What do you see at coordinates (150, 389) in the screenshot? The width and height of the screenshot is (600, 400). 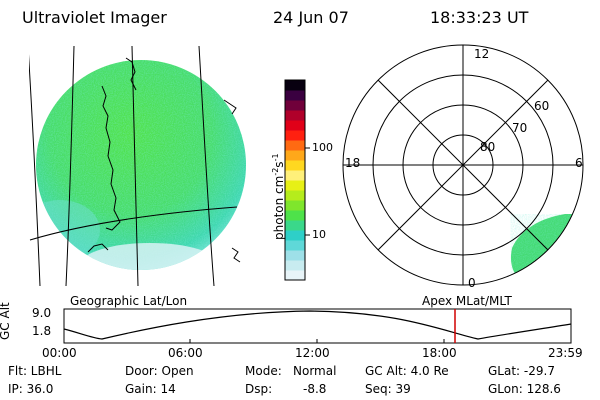 I see `gain-info: Gain: 14` at bounding box center [150, 389].